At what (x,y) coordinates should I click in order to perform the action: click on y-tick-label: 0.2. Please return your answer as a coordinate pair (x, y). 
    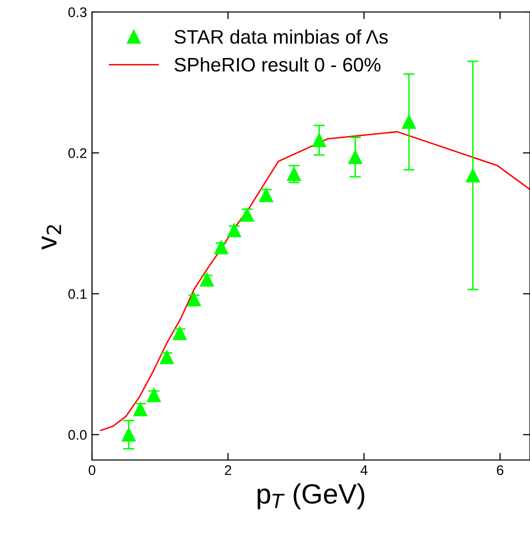
    Looking at the image, I should click on (77, 153).